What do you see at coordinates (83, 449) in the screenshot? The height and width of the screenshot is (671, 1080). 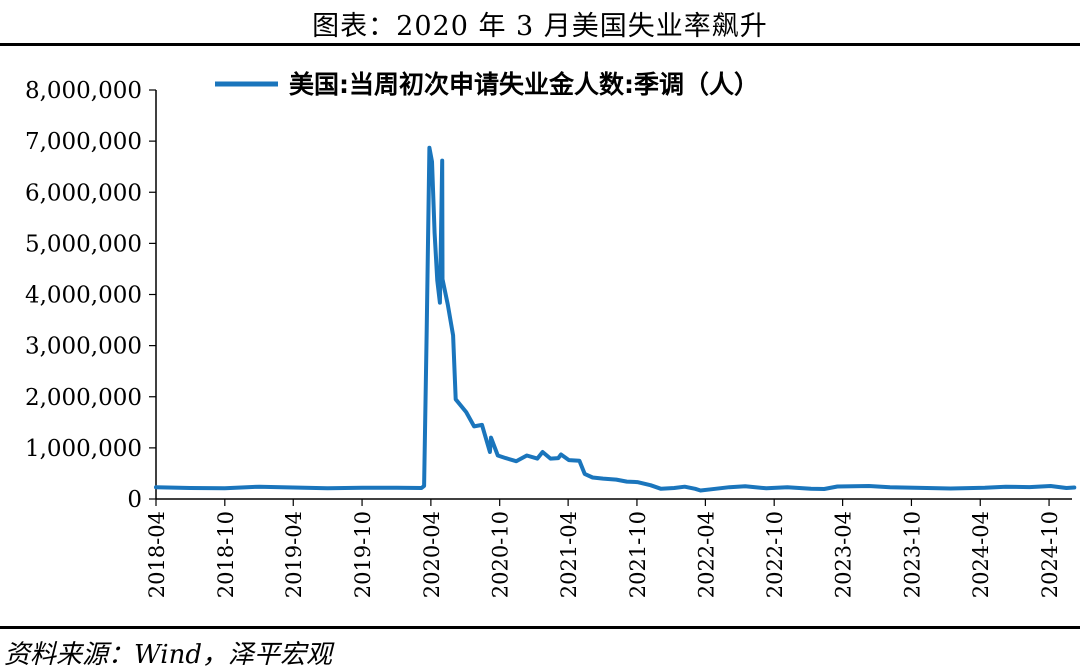 I see `y-tick-label: 1,000,000` at bounding box center [83, 449].